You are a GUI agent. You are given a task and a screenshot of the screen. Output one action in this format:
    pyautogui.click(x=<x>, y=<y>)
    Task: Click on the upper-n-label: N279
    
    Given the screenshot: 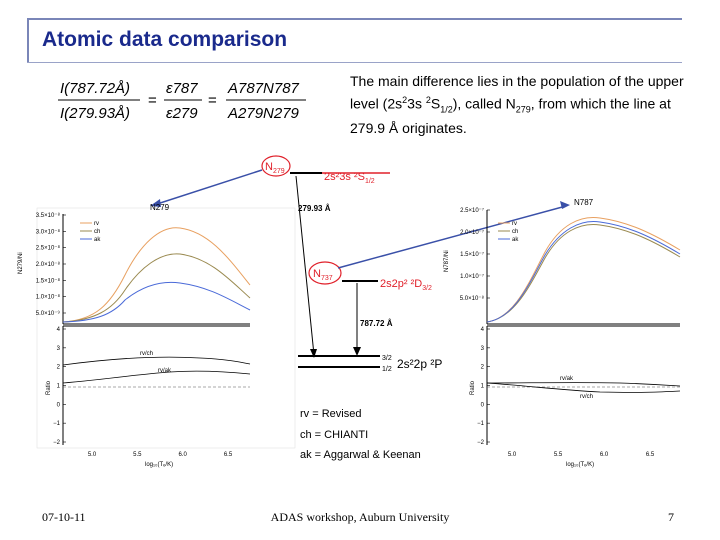 What is the action you would take?
    pyautogui.click(x=275, y=168)
    